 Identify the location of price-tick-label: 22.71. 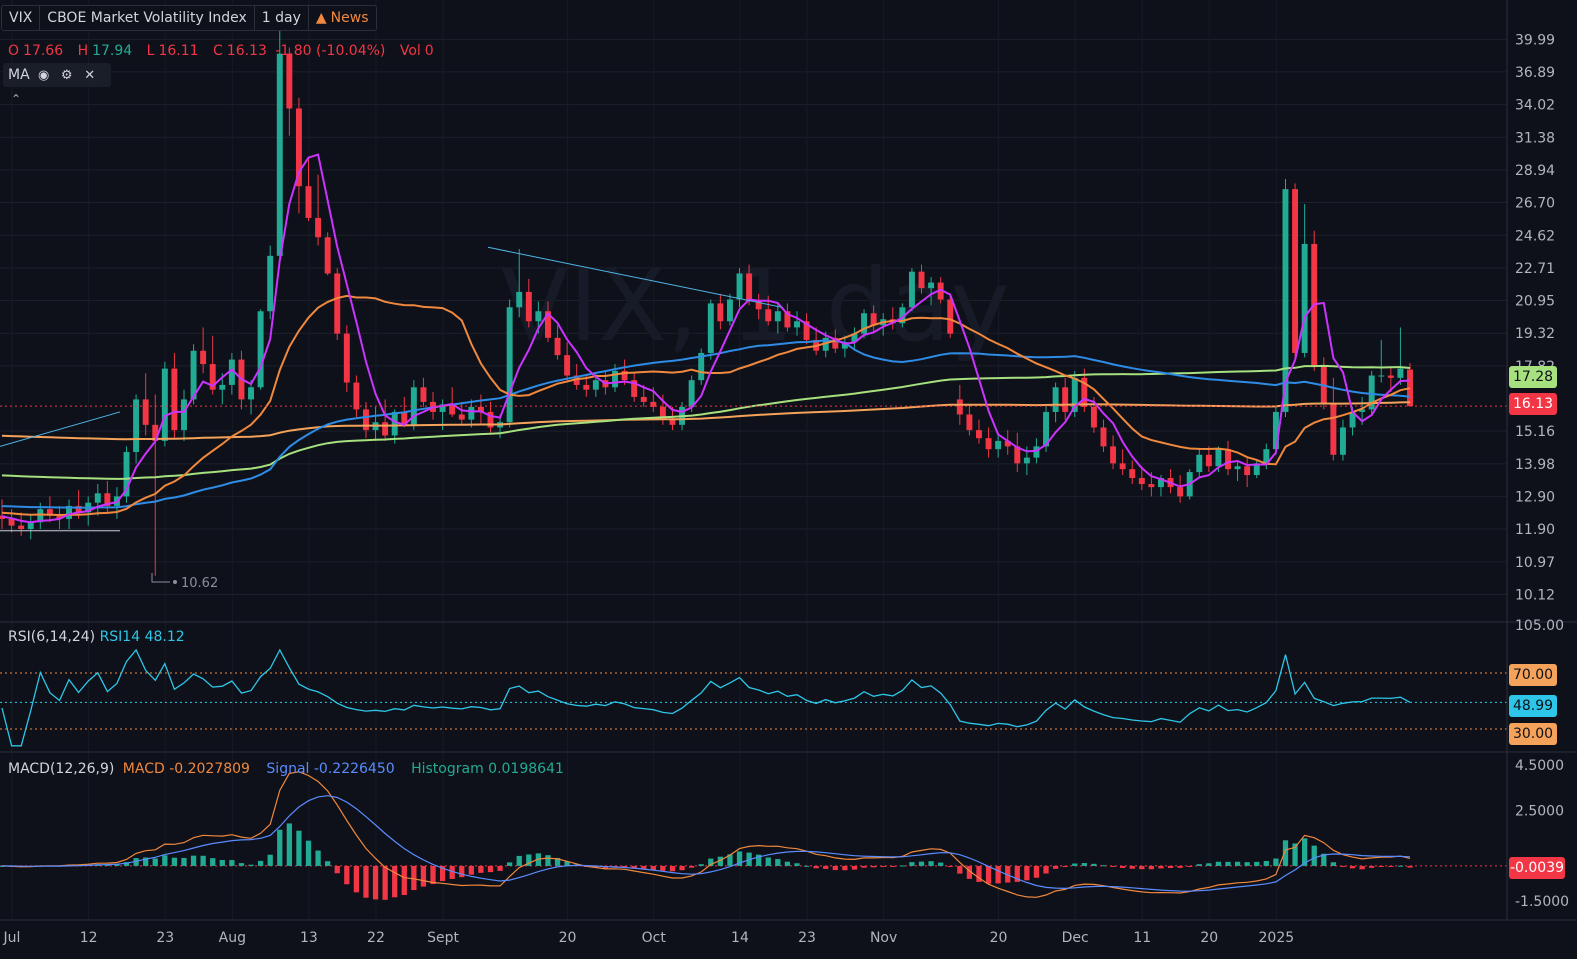
(1535, 269).